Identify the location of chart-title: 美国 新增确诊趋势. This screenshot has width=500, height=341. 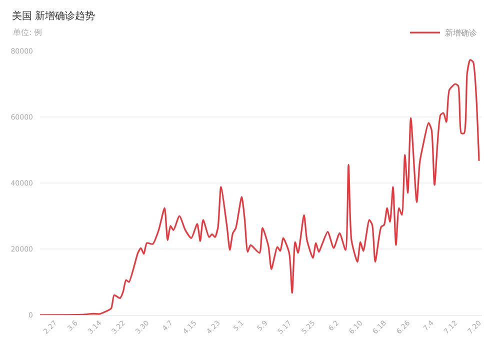
(54, 16).